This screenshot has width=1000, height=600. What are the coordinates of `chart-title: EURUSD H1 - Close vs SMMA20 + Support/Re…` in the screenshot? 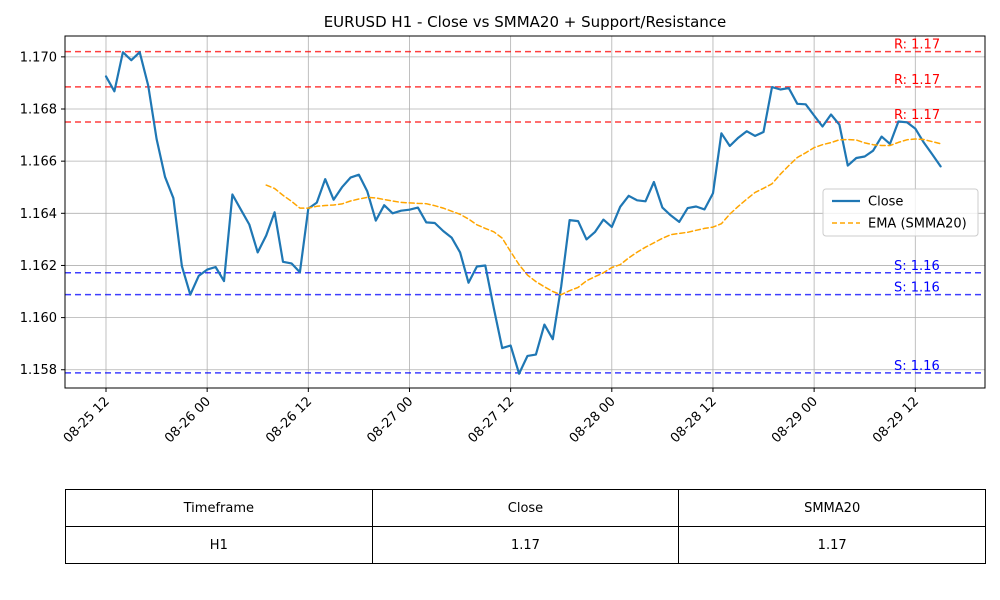 It's located at (525, 22).